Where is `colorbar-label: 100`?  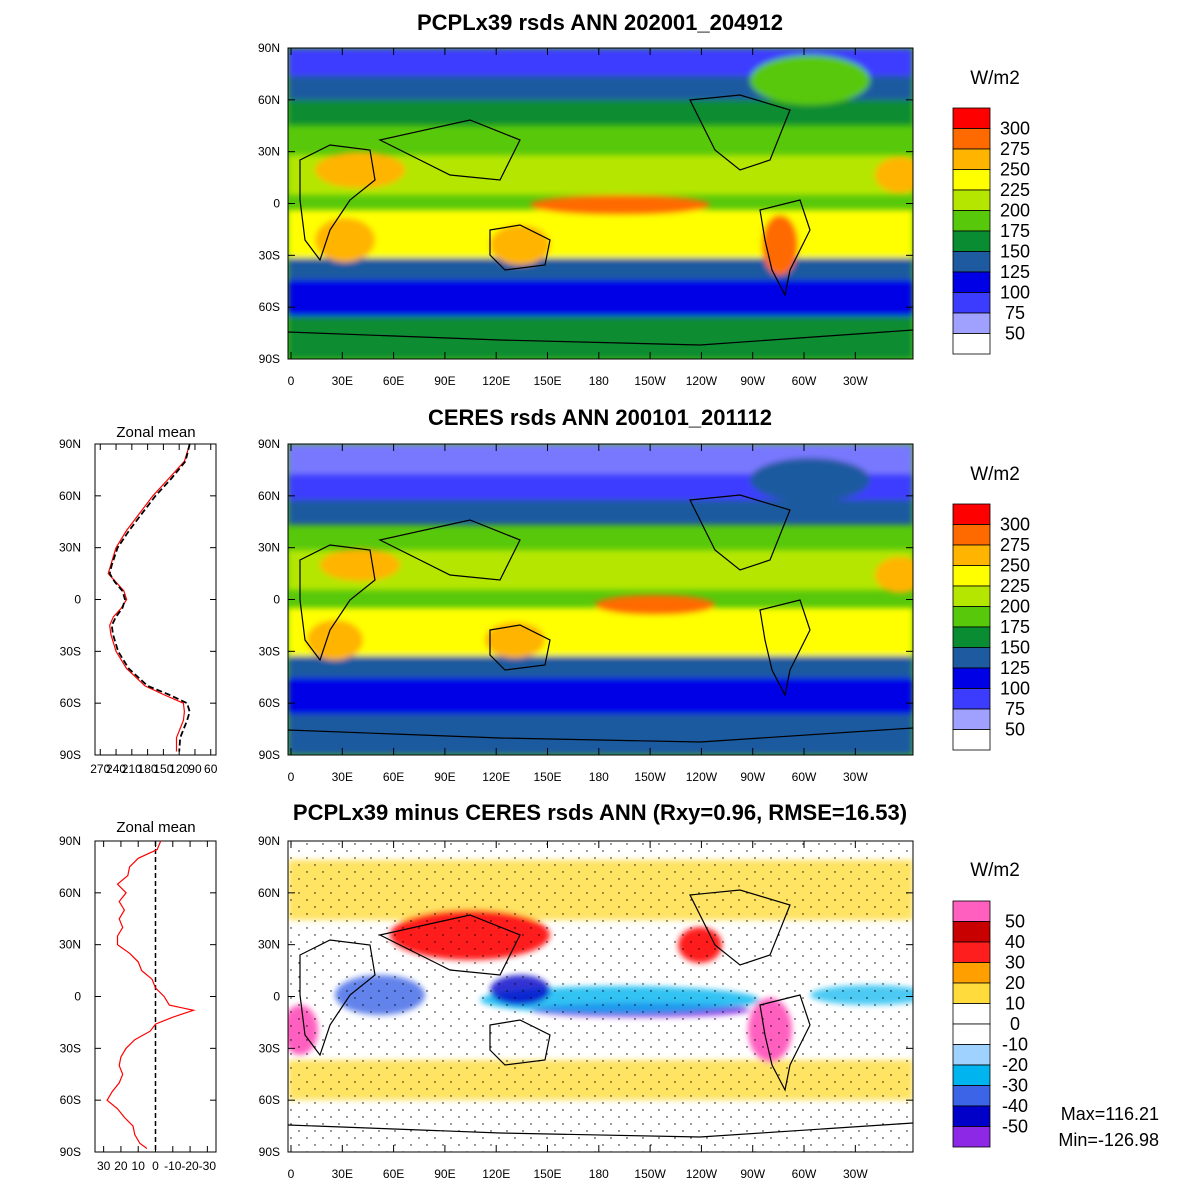
colorbar-label: 100 is located at coordinates (1015, 689).